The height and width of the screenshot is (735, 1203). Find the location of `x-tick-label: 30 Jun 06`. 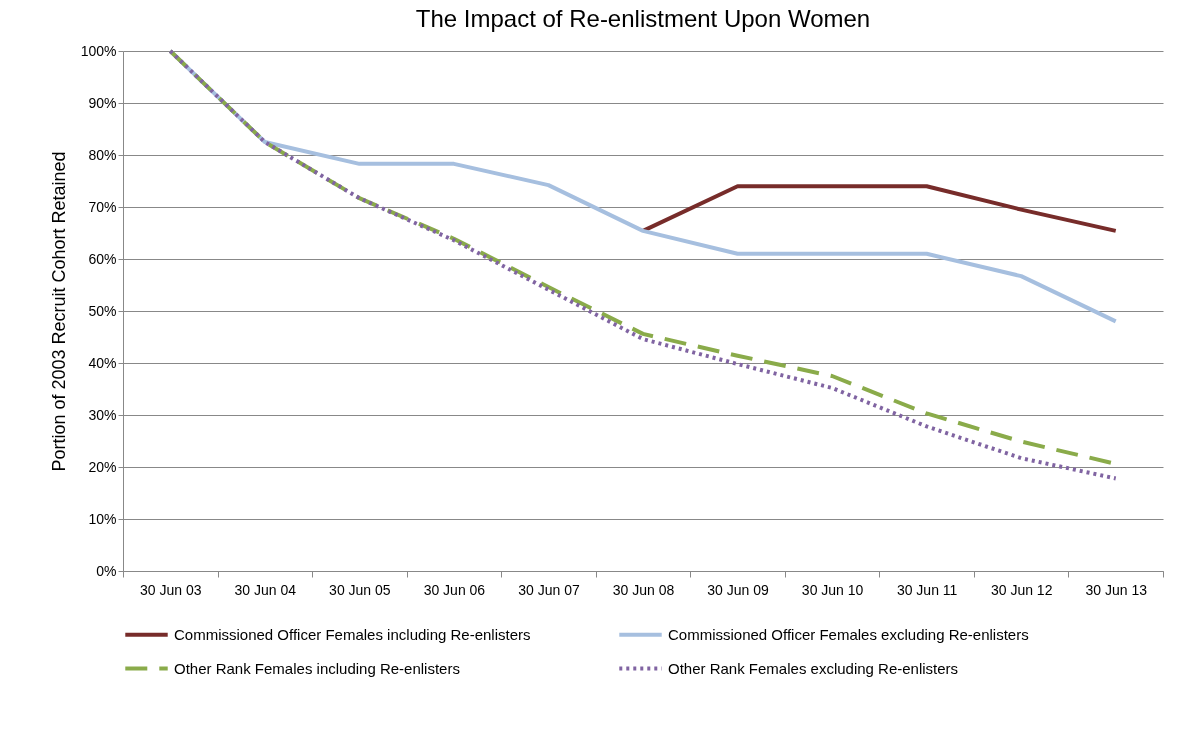

x-tick-label: 30 Jun 06 is located at coordinates (454, 589).